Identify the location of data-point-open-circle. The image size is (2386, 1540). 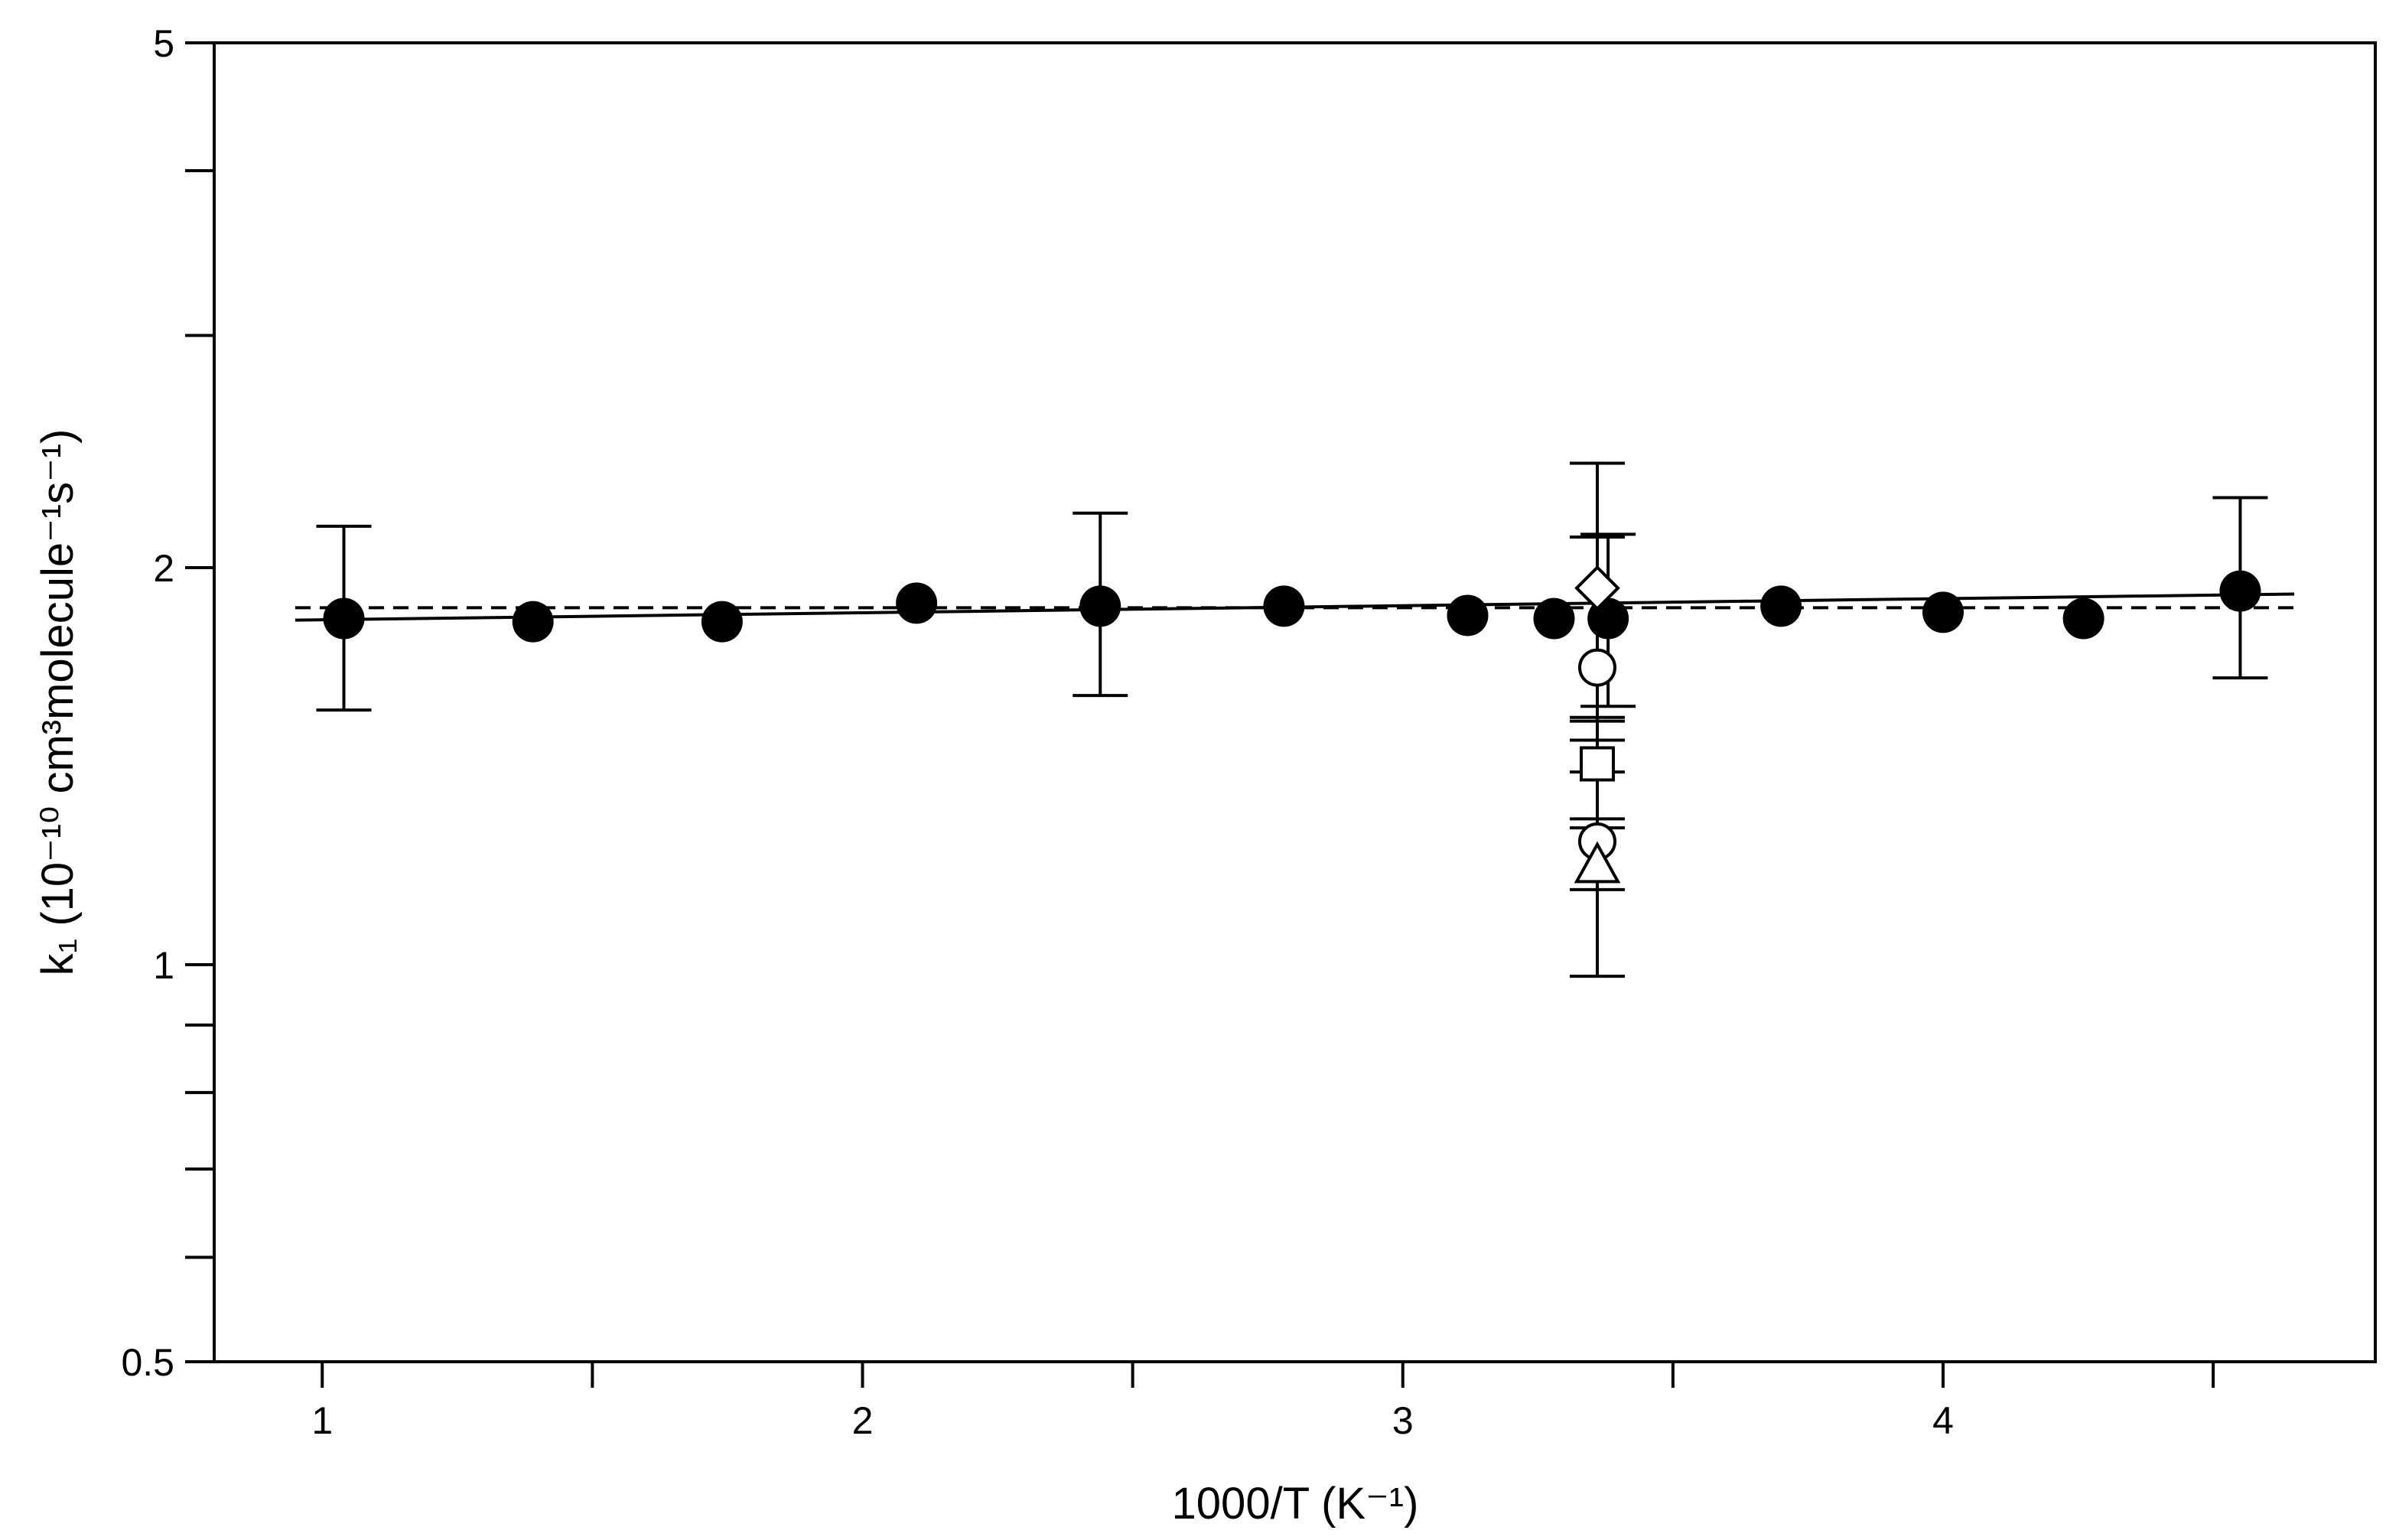
(1597, 667).